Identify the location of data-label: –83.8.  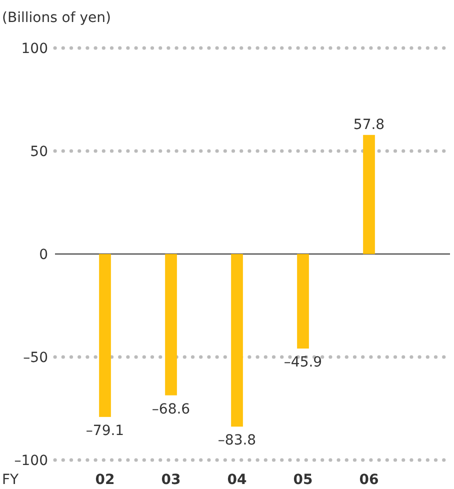
(237, 440).